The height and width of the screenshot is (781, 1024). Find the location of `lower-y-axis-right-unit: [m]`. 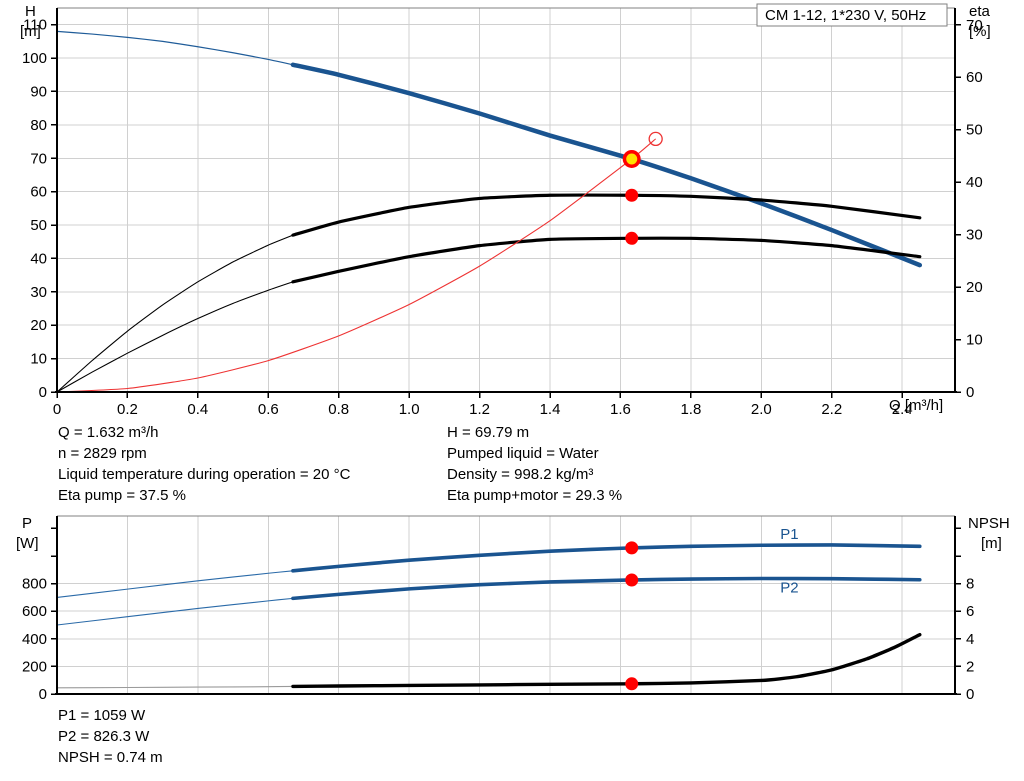

lower-y-axis-right-unit: [m] is located at coordinates (991, 543).